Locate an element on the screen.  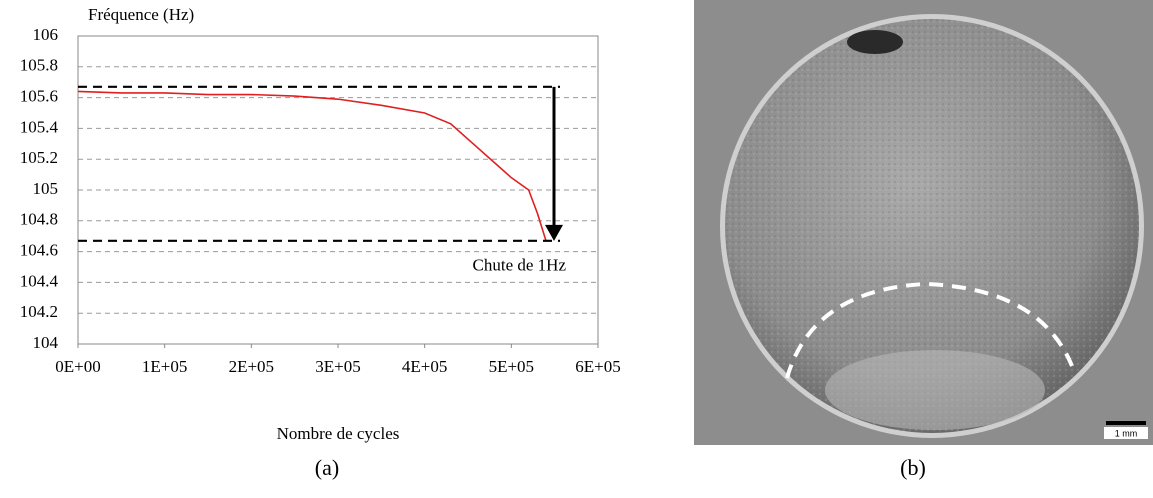
line-series is located at coordinates (312, 166).